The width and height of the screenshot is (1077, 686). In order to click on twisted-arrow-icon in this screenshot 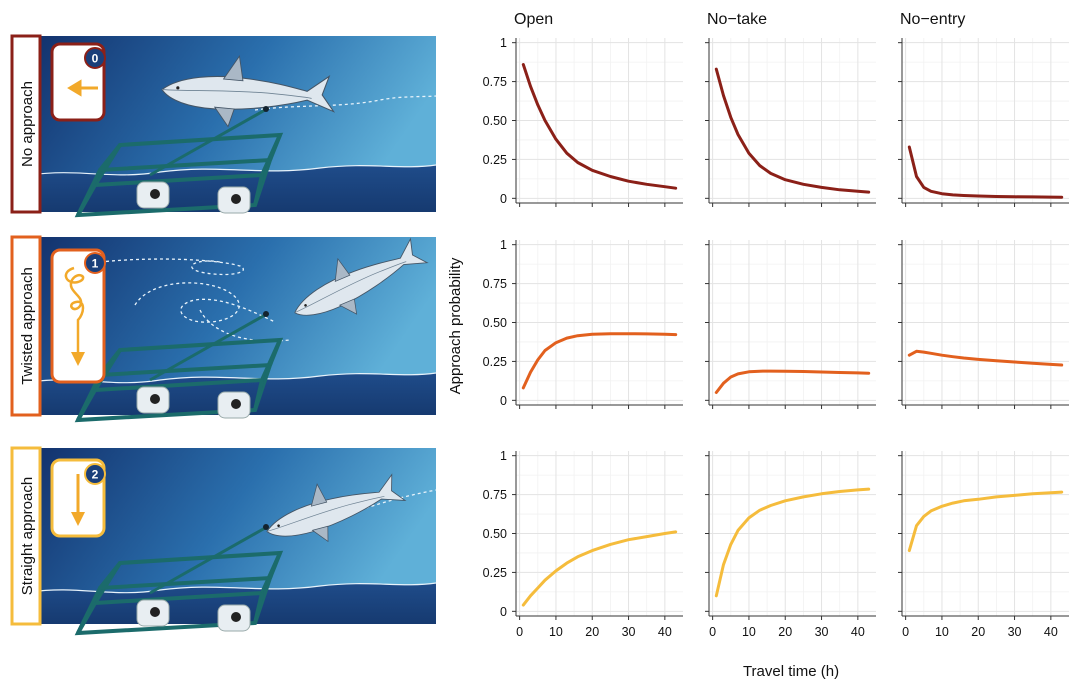, I will do `click(74, 313)`.